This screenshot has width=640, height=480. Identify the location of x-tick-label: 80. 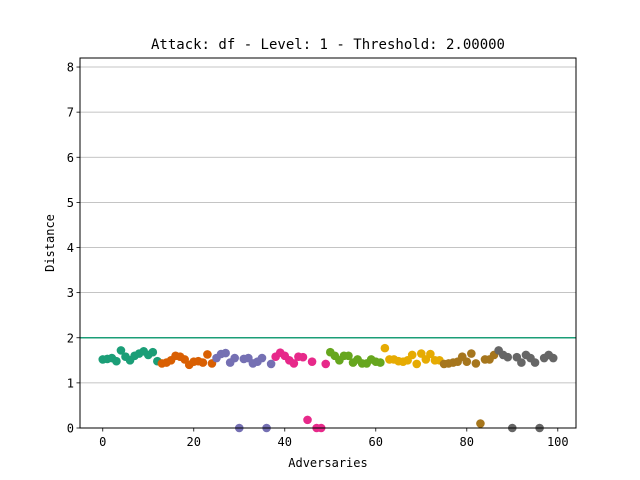
(467, 442).